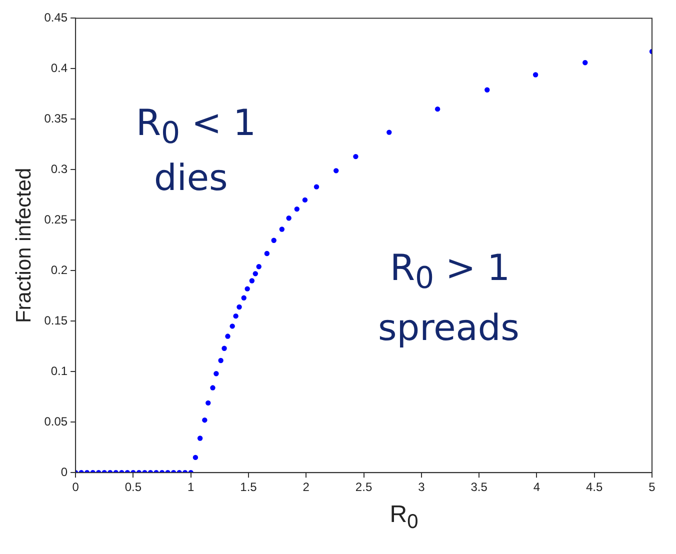  I want to click on x-tick-label: 0, so click(76, 487).